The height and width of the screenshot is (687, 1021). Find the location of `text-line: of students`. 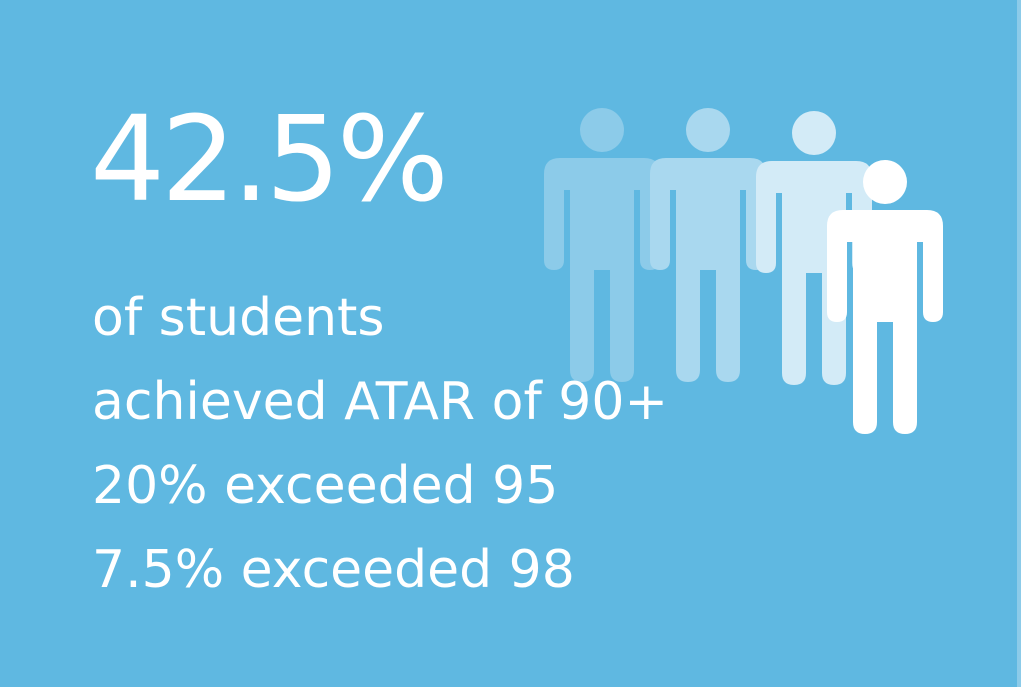

text-line: of students is located at coordinates (238, 318).